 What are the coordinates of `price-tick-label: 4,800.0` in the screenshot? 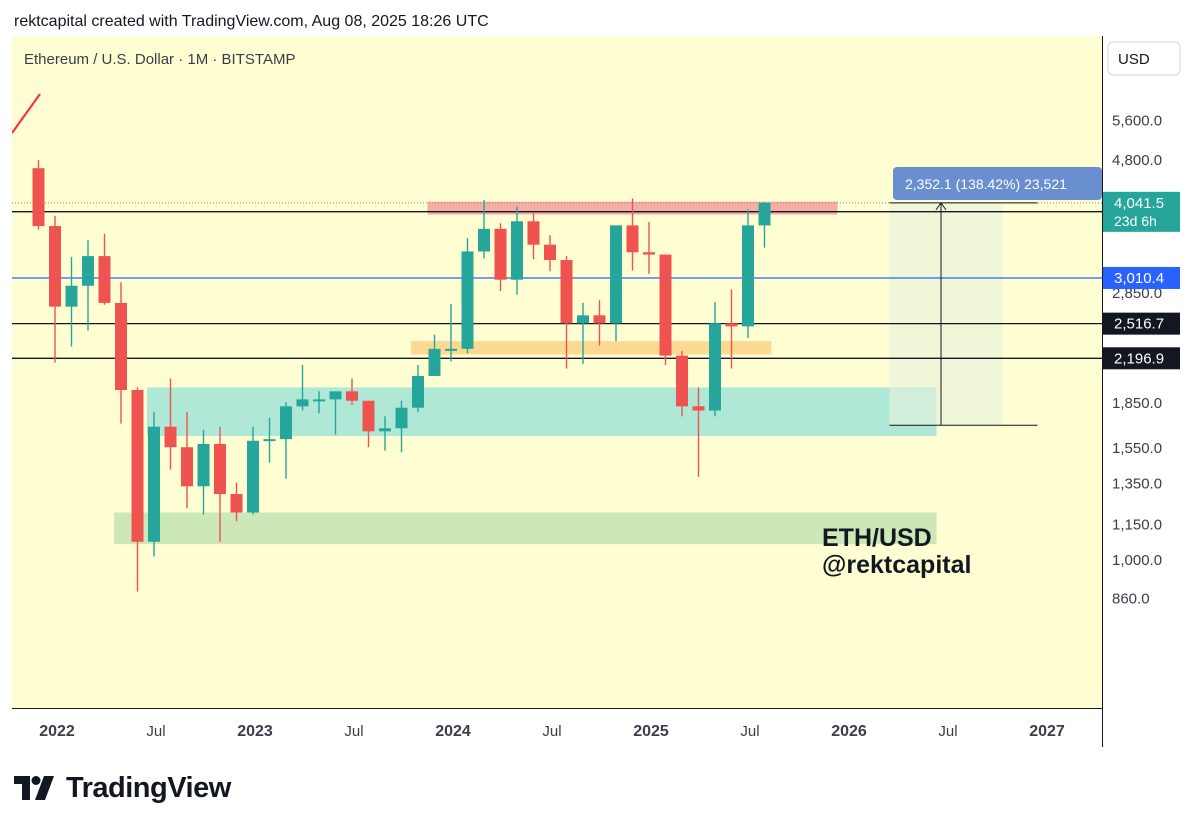 It's located at (1137, 160).